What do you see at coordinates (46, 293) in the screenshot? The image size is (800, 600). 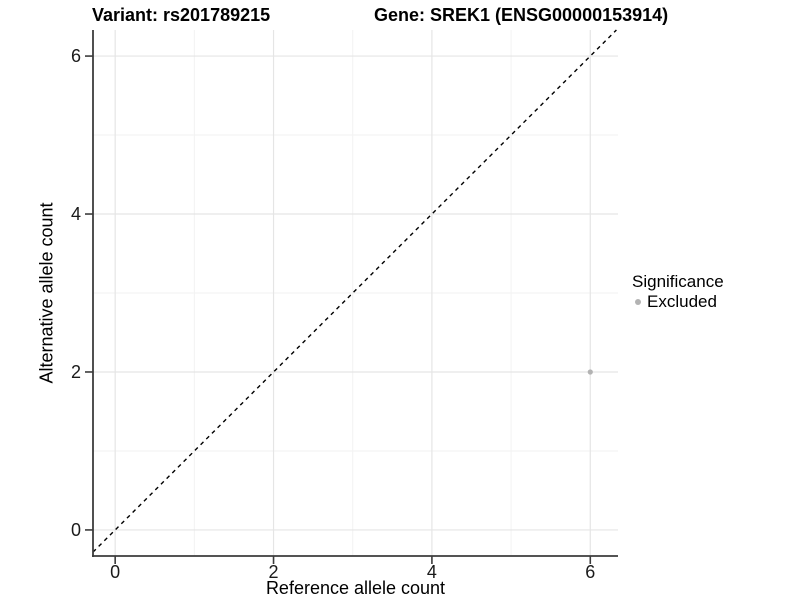 I see `y-axis-title: Alternative allele count` at bounding box center [46, 293].